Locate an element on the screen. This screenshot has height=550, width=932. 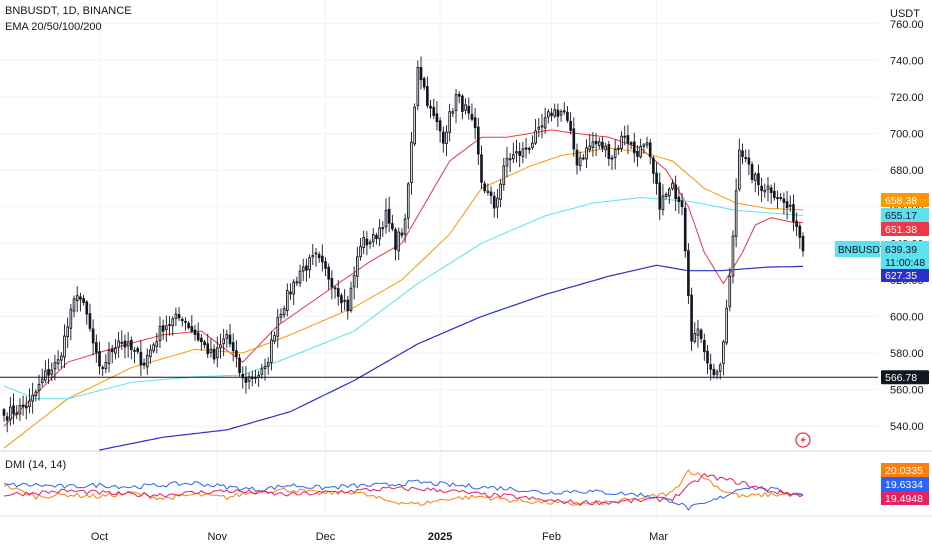
y-tick-label: 680.00 is located at coordinates (907, 171).